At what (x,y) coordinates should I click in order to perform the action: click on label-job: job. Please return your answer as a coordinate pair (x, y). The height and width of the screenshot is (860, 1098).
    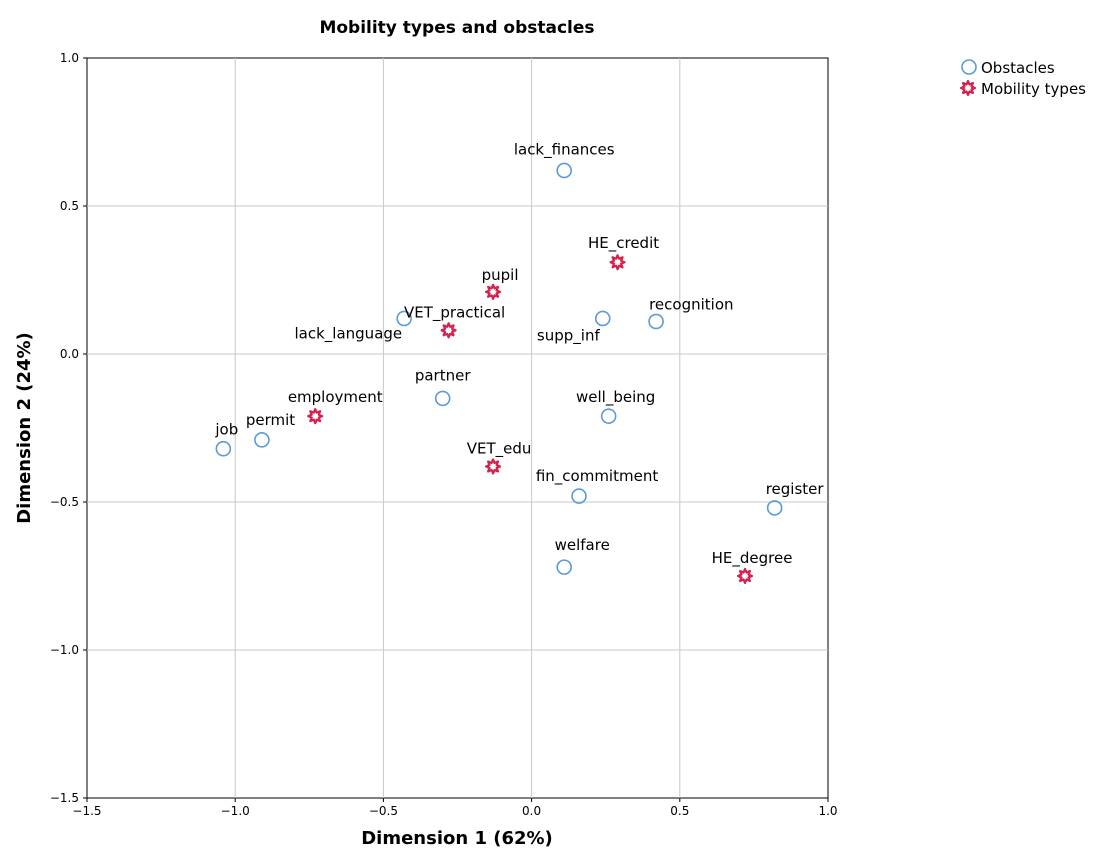
    Looking at the image, I should click on (226, 430).